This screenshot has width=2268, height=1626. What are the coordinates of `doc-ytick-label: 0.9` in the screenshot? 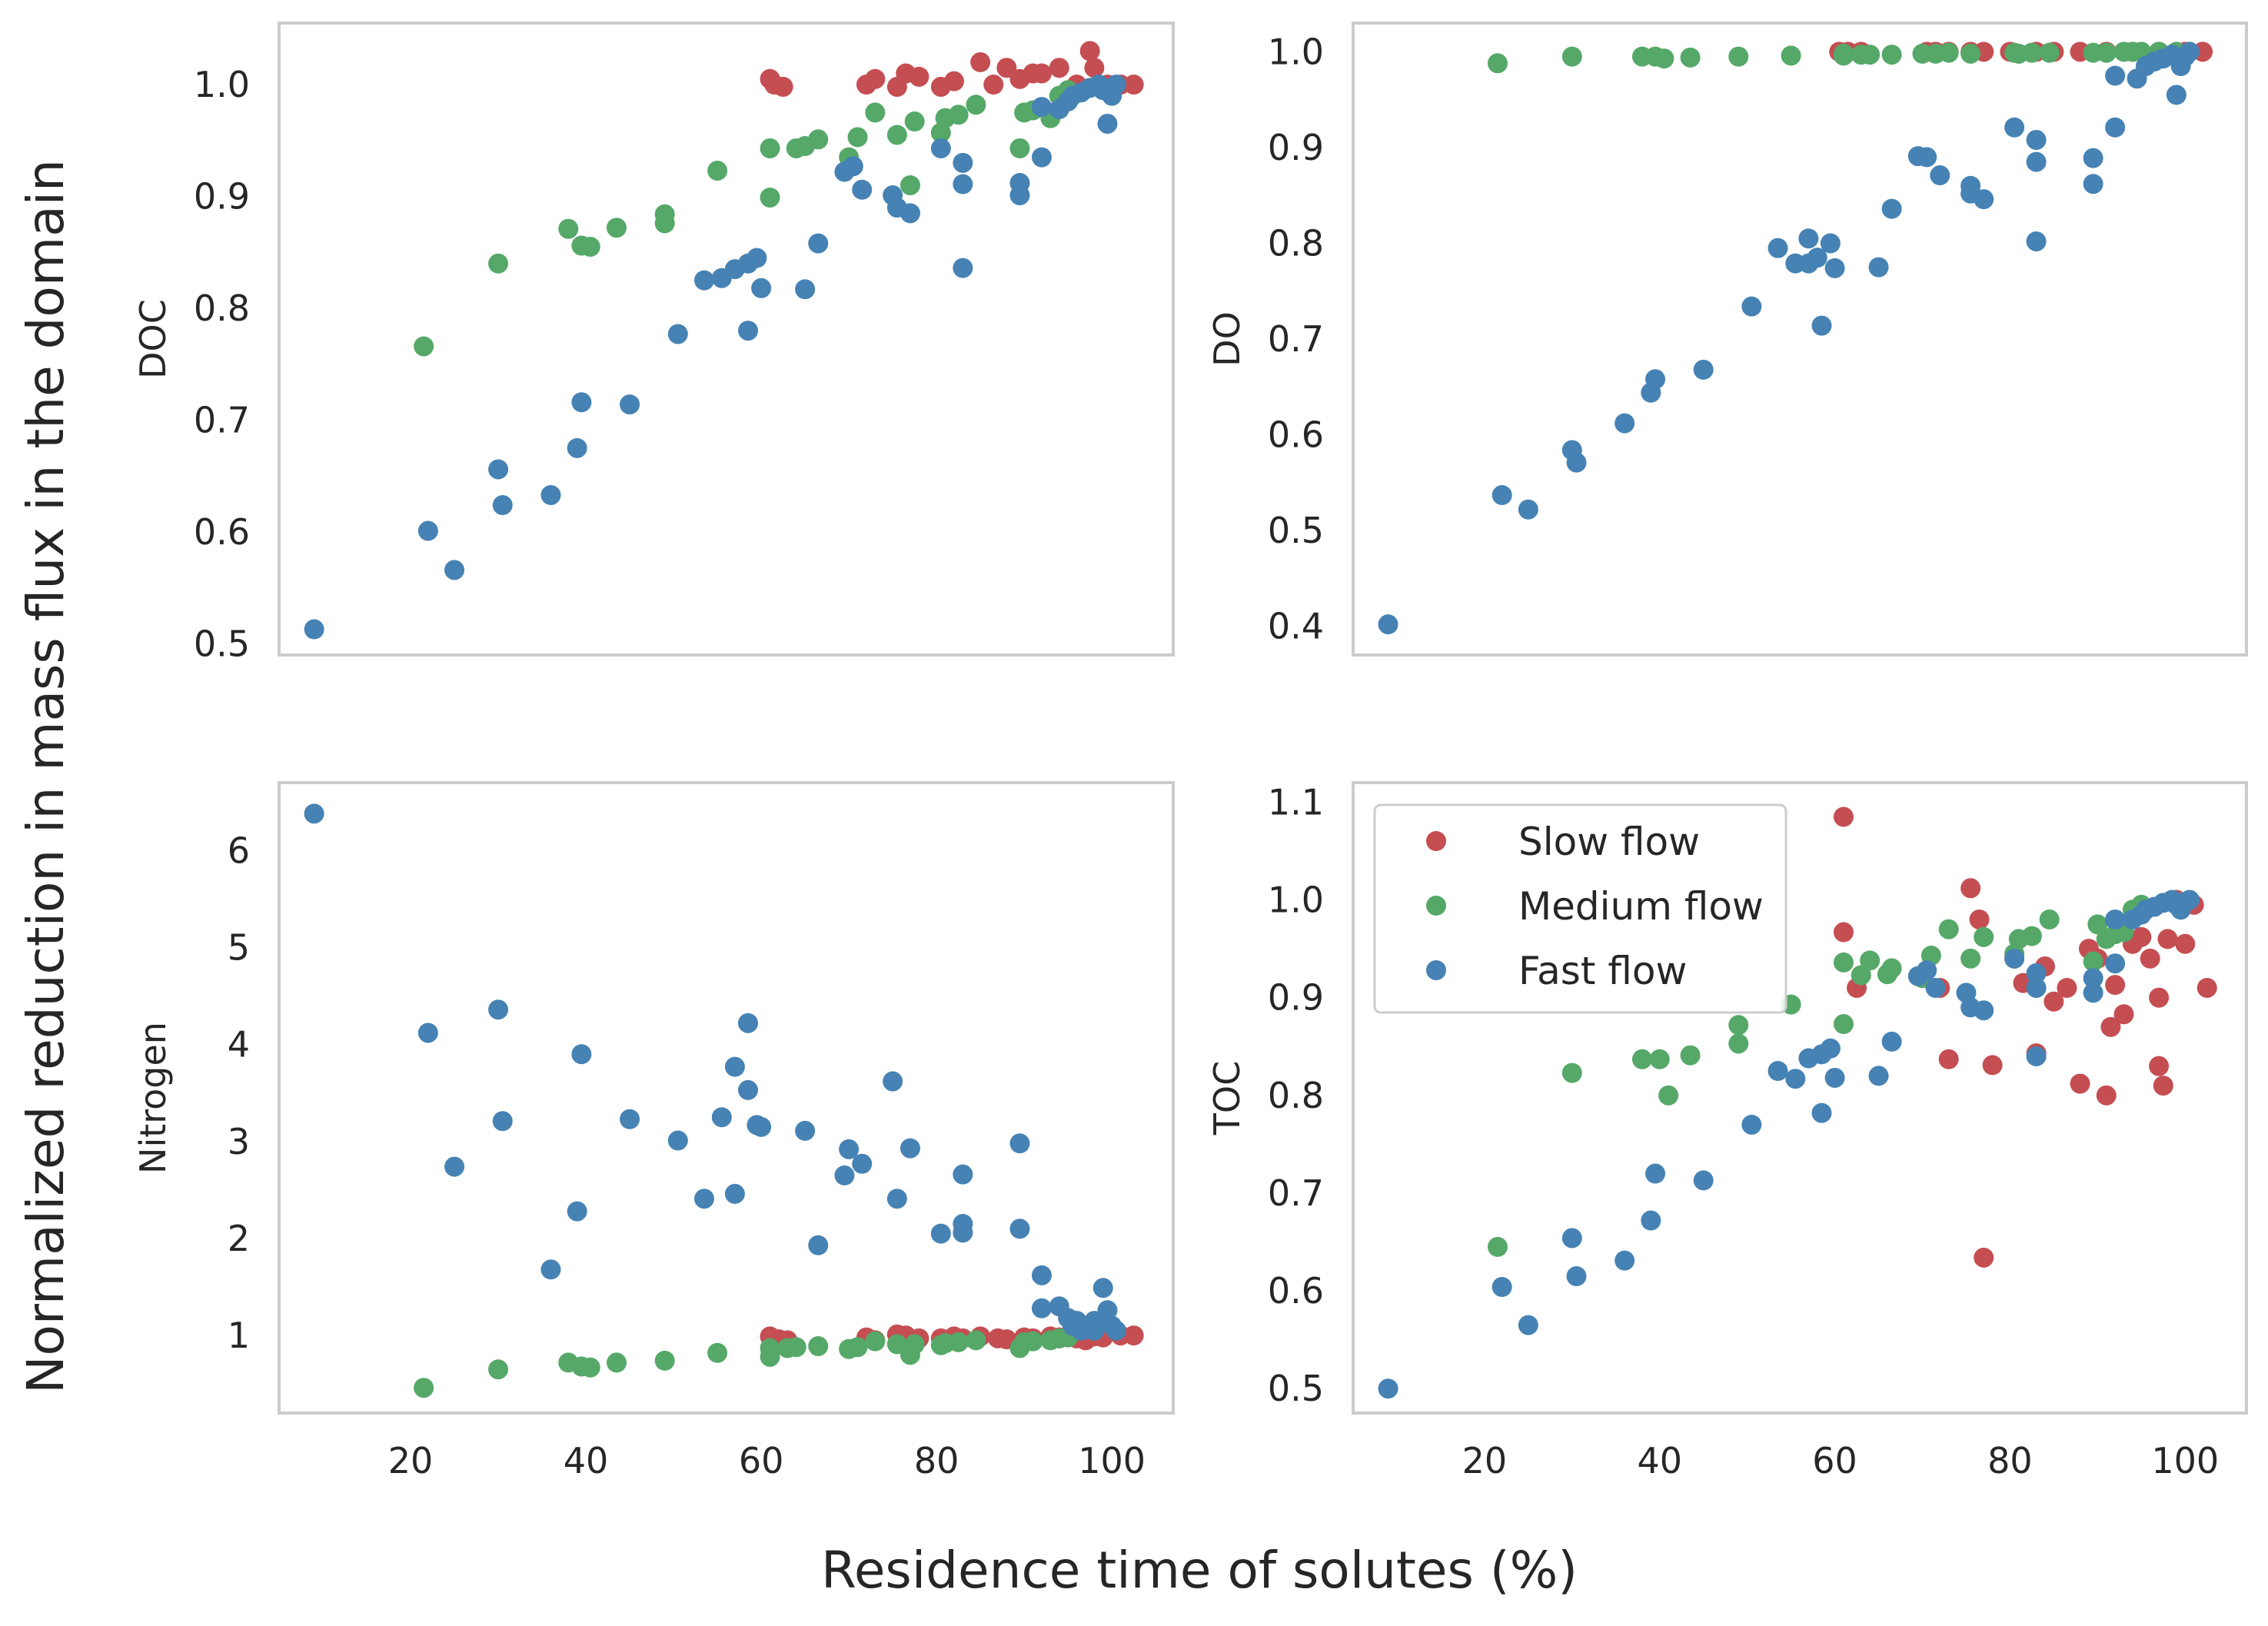 It's located at (222, 197).